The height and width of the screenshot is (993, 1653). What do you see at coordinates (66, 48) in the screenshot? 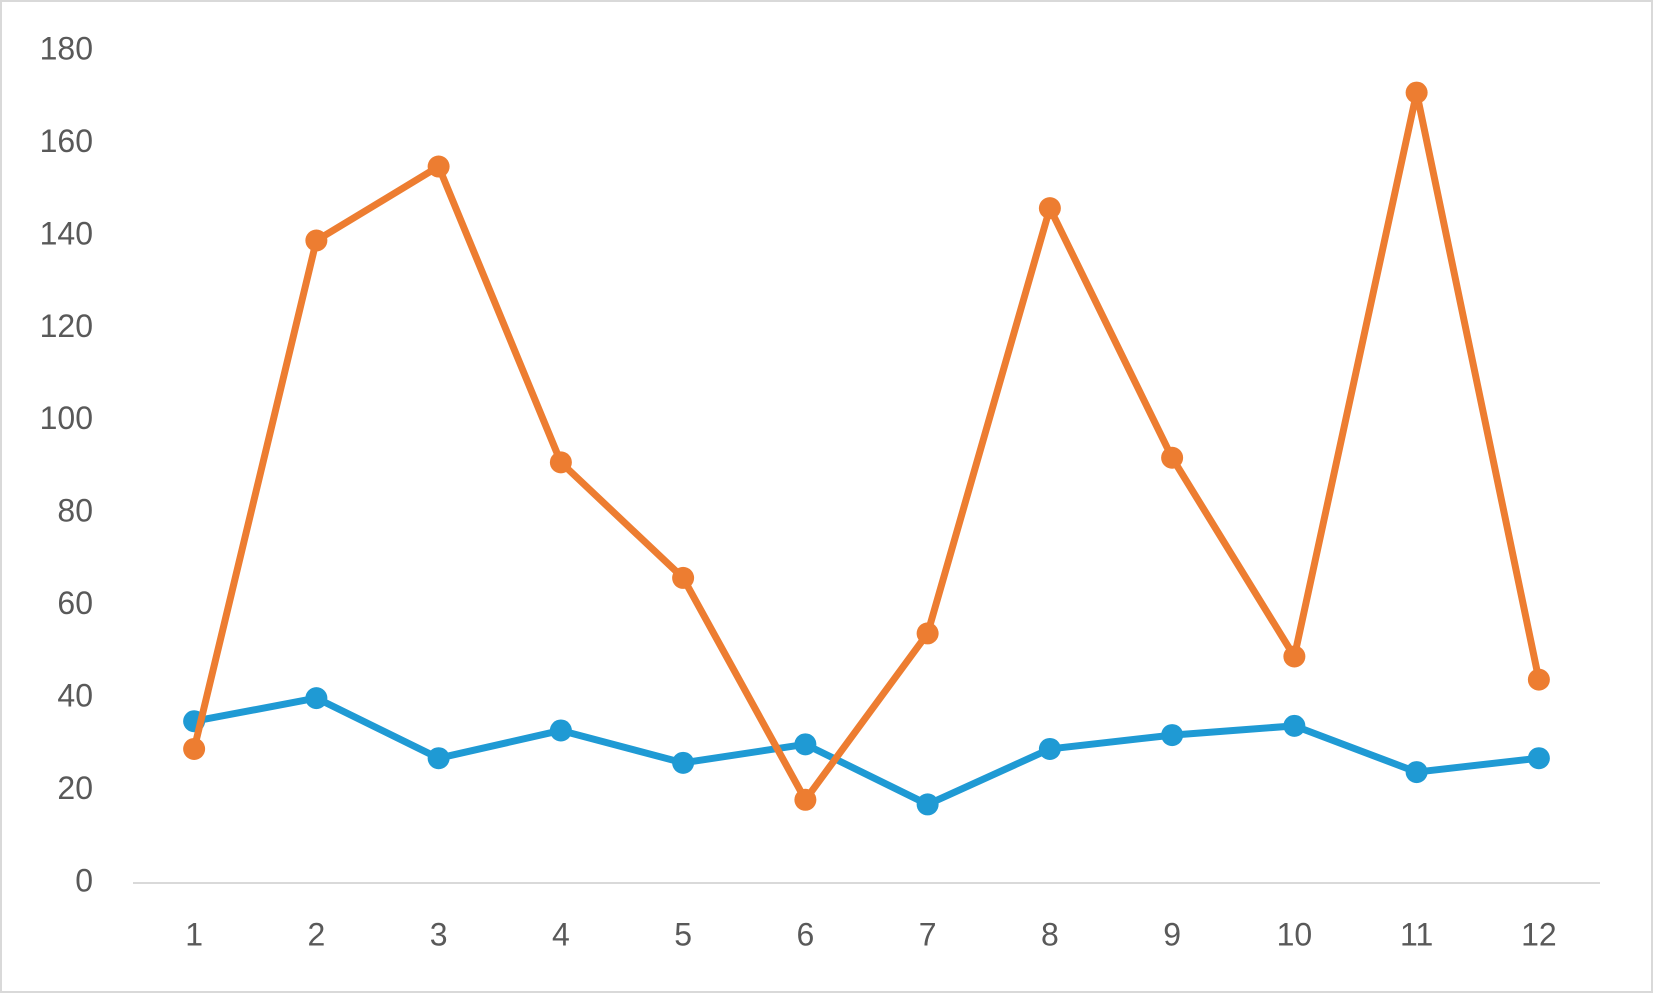
I see `y-tick-label: 180` at bounding box center [66, 48].